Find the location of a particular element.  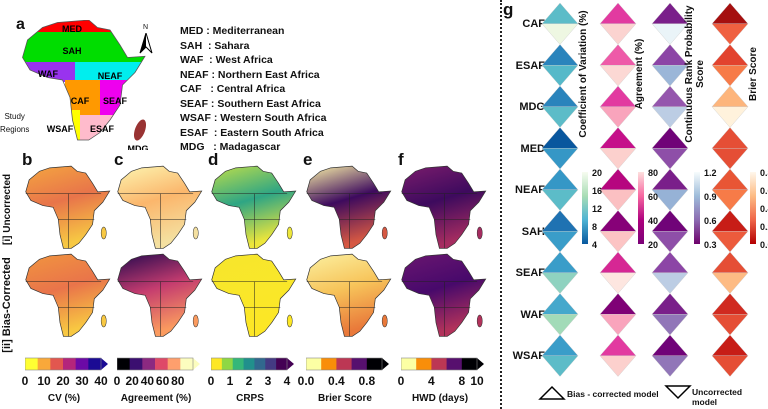

map-f-uncorrected is located at coordinates (444, 207).